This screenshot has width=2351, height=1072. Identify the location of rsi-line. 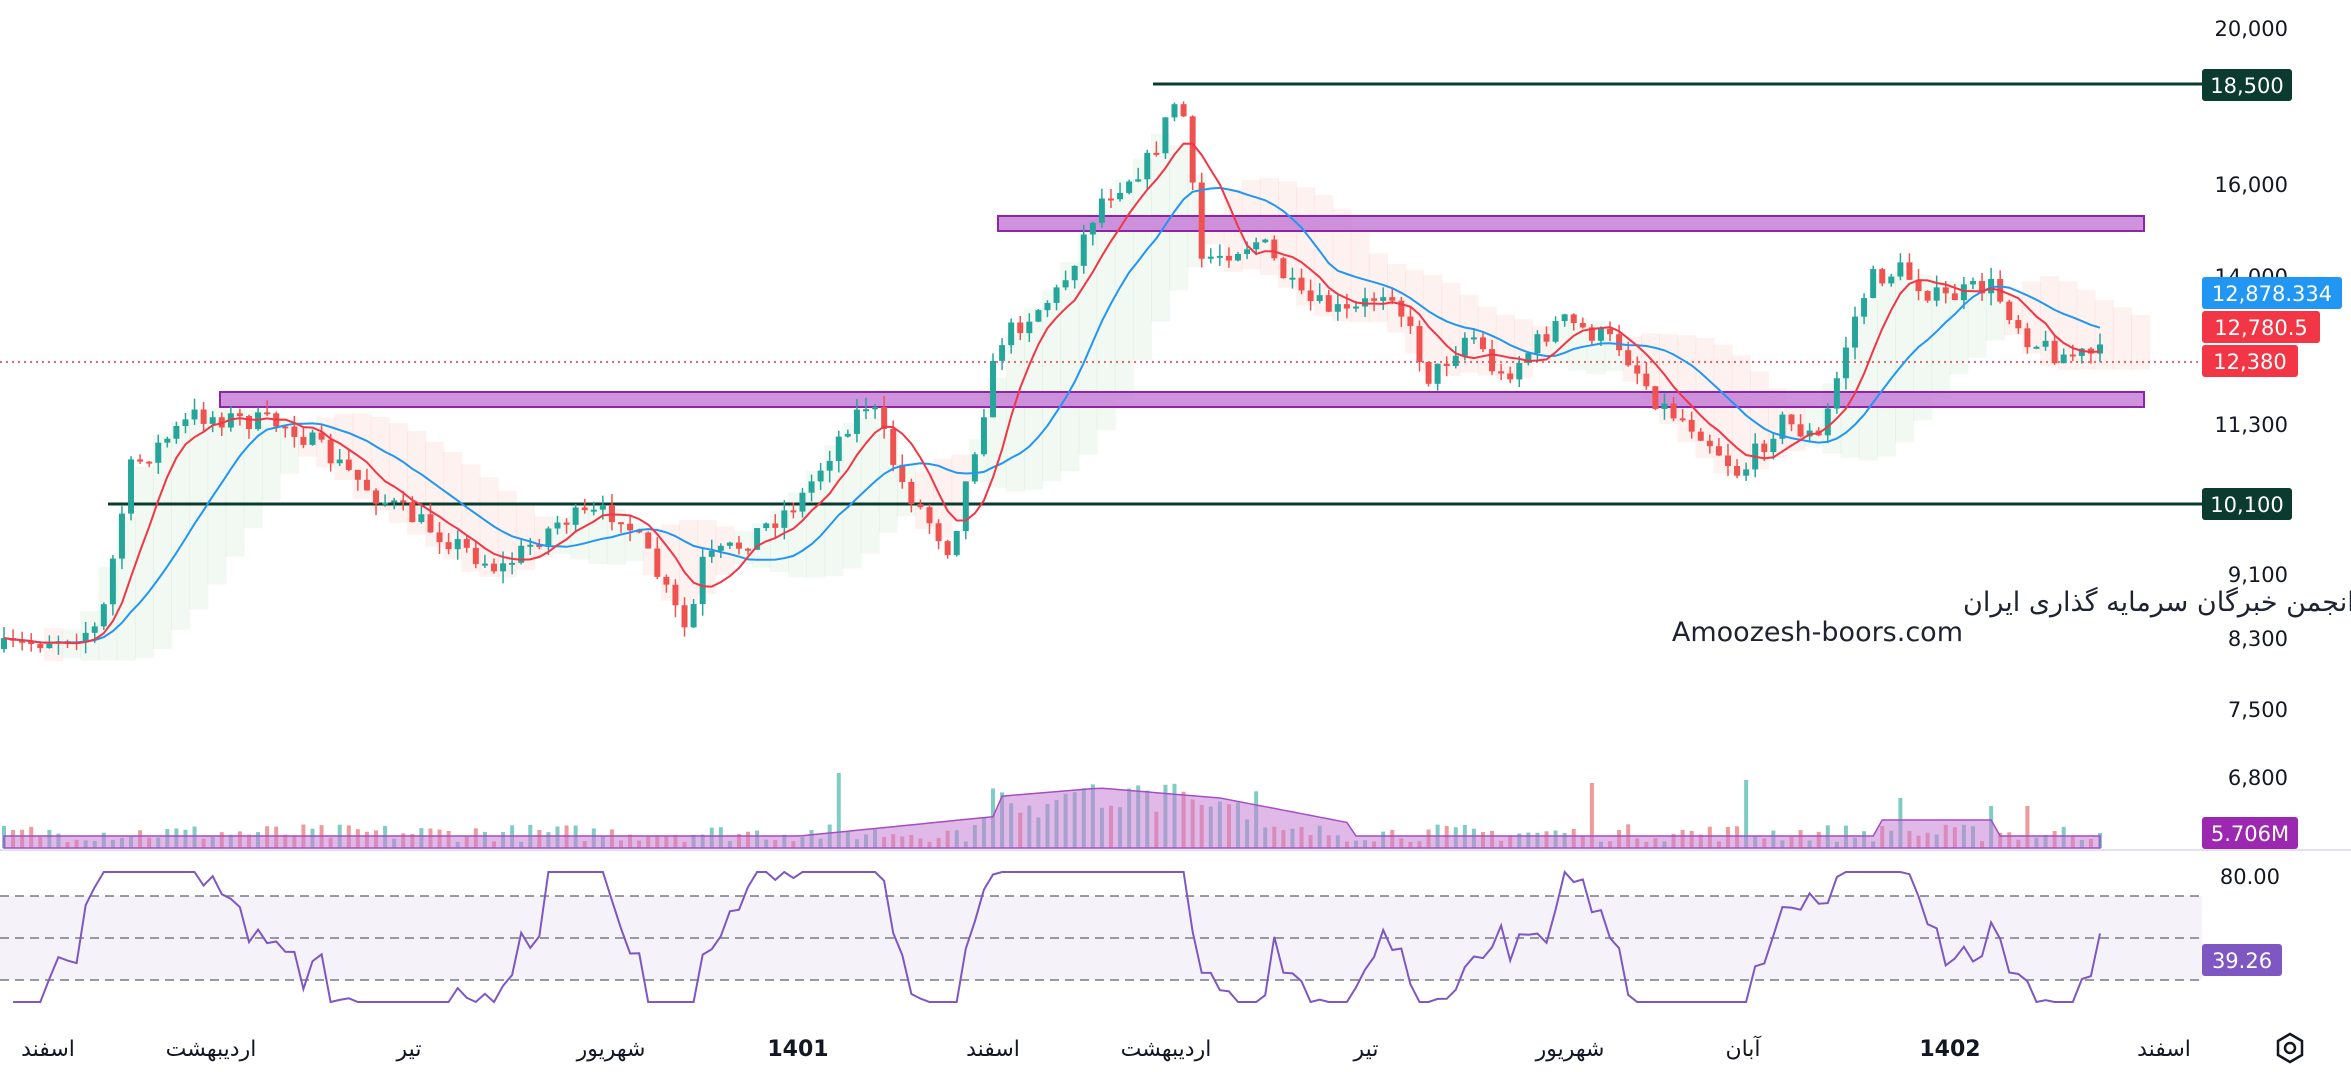
(1057, 936).